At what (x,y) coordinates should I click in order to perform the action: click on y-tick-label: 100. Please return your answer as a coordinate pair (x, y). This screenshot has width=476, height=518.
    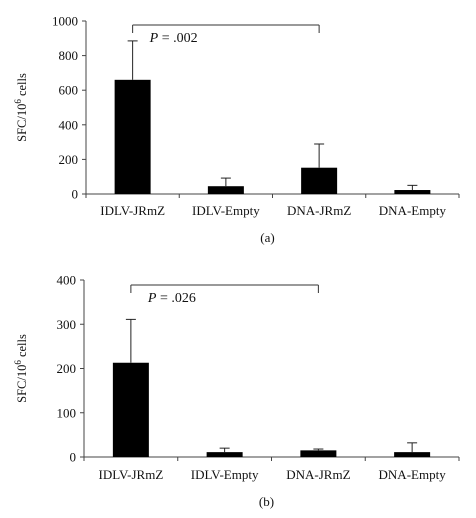
    Looking at the image, I should click on (67, 412).